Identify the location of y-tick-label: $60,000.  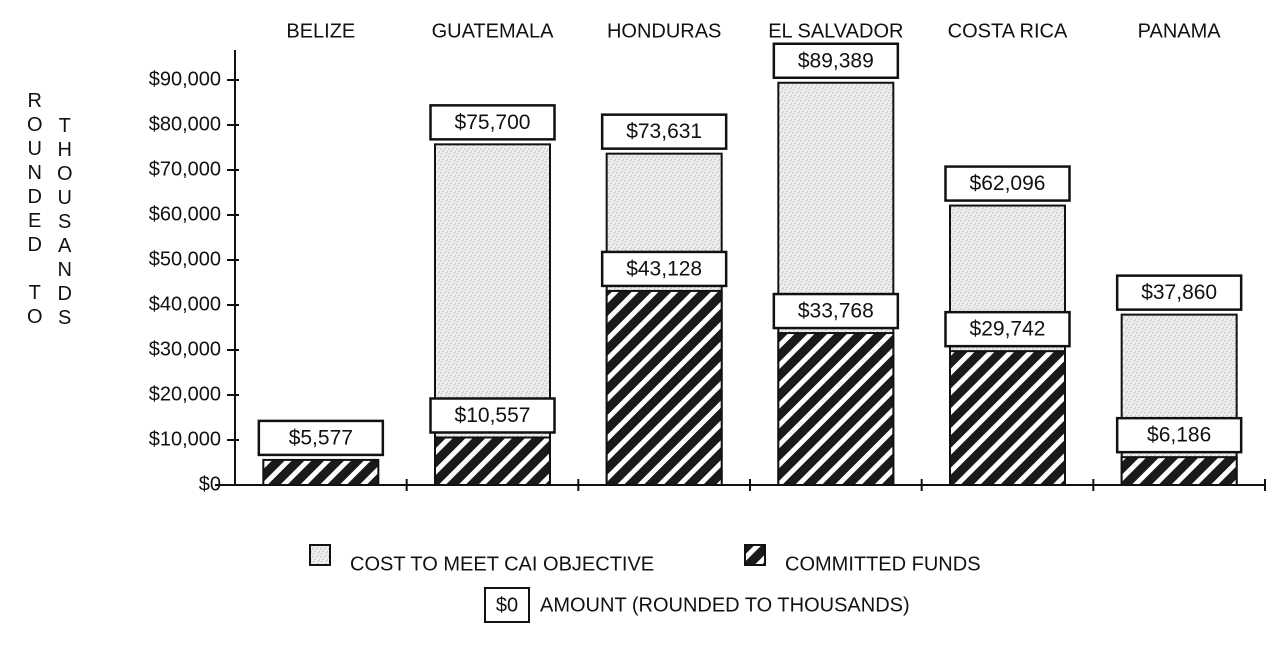
(185, 214).